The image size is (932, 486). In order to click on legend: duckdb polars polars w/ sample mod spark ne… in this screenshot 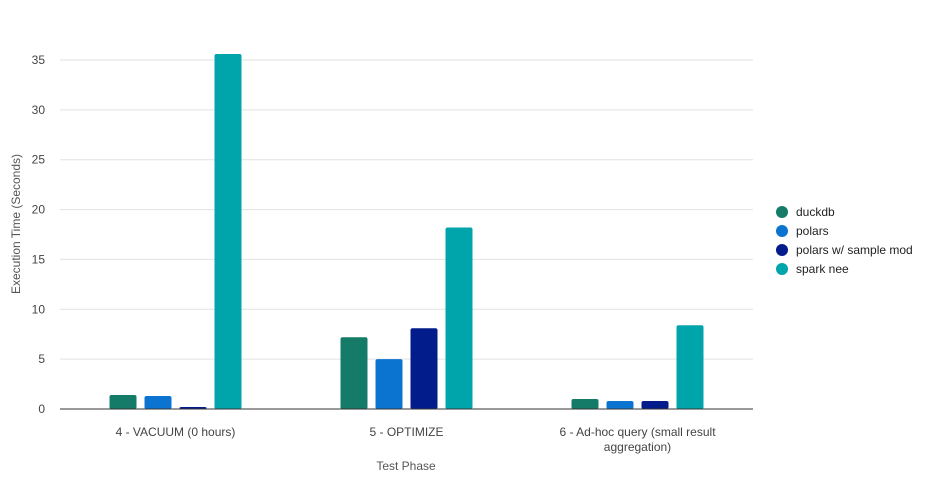, I will do `click(844, 240)`.